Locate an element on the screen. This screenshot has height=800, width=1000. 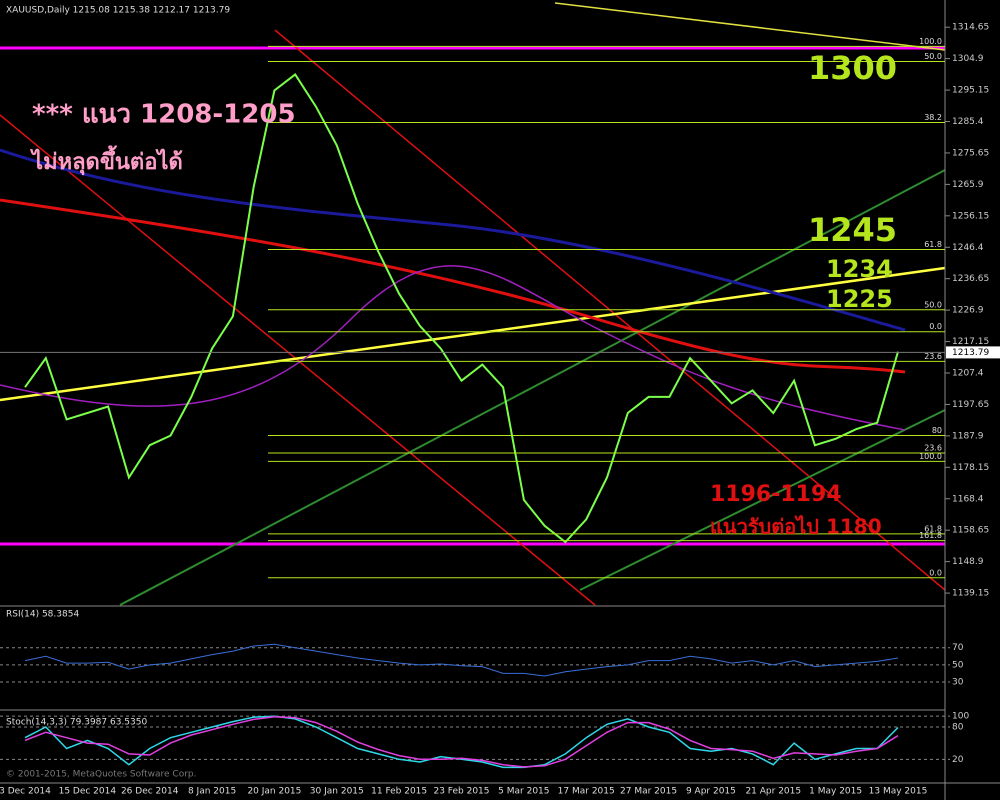
x-tick-label: 26 Dec 2014 is located at coordinates (150, 792).